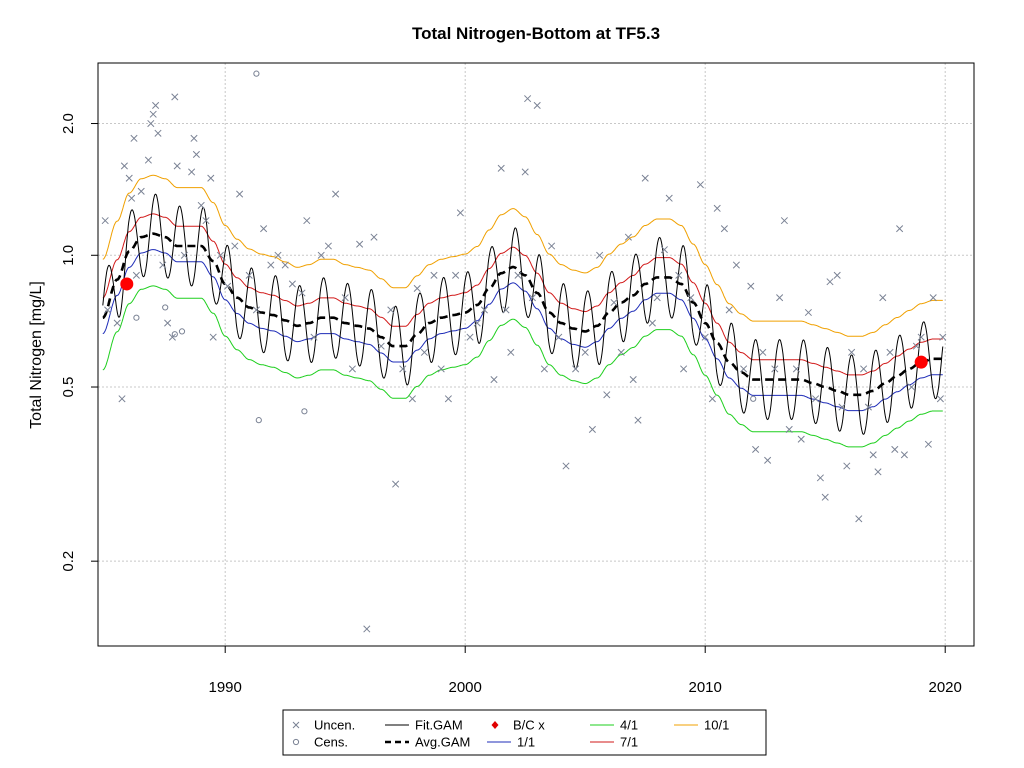  Describe the element at coordinates (495, 725) in the screenshot. I see `legend-symbol-bc` at that location.